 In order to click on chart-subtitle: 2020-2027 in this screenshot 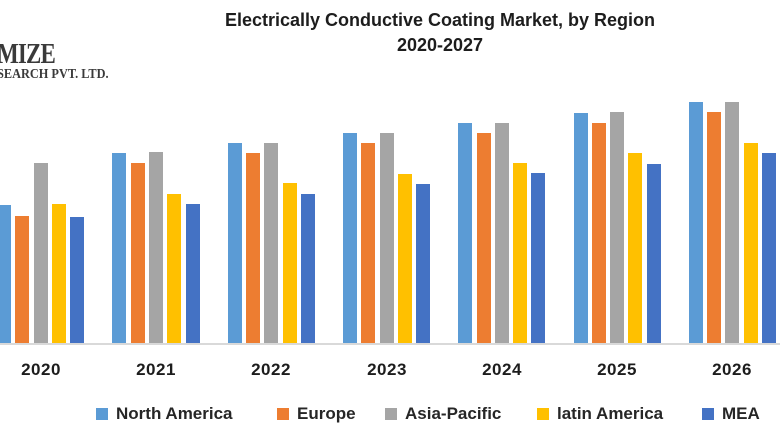, I will do `click(440, 45)`.